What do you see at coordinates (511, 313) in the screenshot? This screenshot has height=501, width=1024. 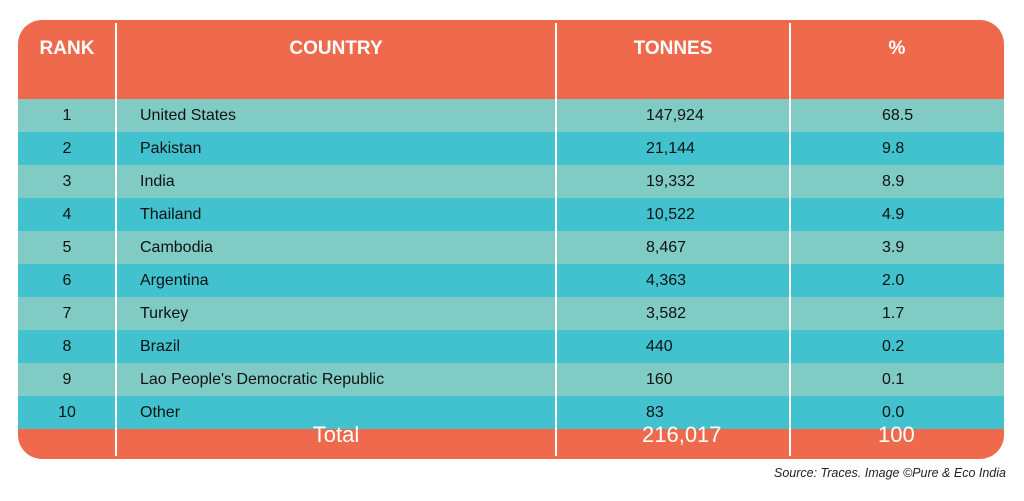 I see `table-row: 7 Turkey 3,582 1.7` at bounding box center [511, 313].